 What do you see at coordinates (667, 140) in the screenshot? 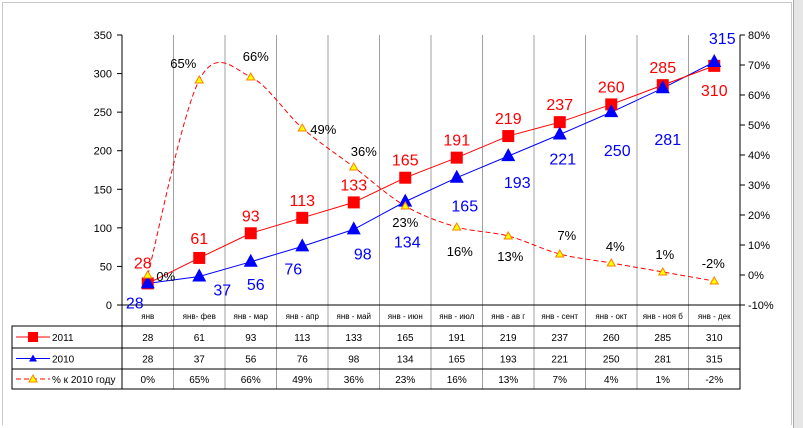
I see `data-label-2010: 281` at bounding box center [667, 140].